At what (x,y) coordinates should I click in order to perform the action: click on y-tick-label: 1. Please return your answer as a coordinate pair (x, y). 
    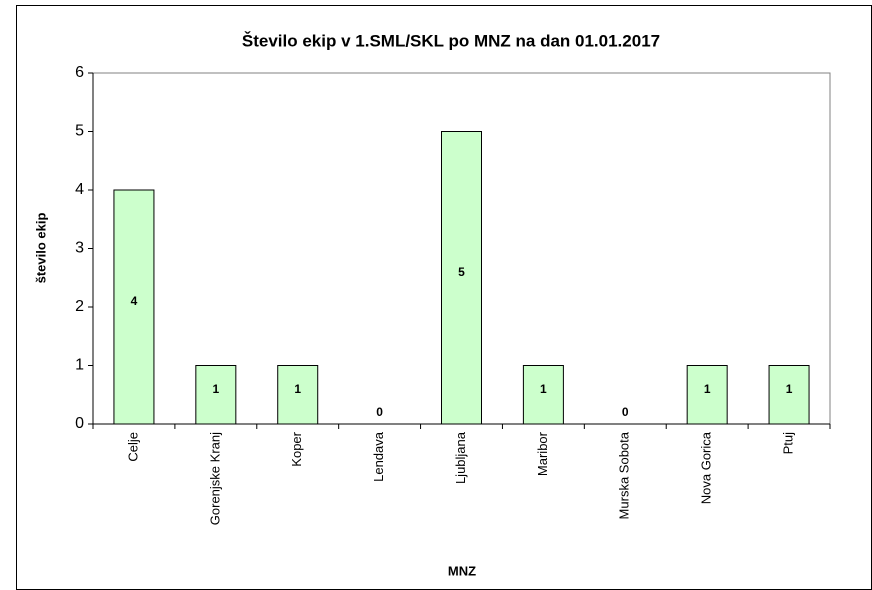
    Looking at the image, I should click on (79, 365).